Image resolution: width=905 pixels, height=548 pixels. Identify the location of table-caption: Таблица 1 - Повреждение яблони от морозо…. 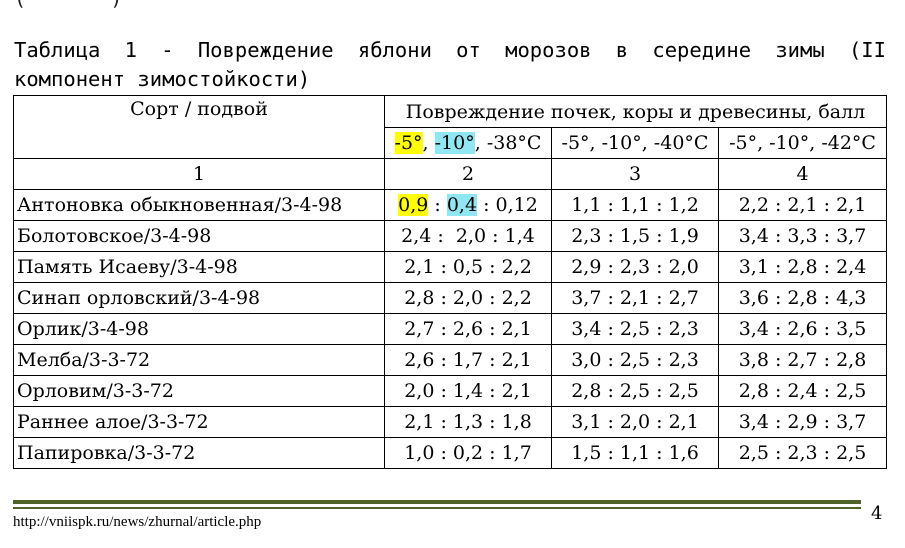
(450, 64).